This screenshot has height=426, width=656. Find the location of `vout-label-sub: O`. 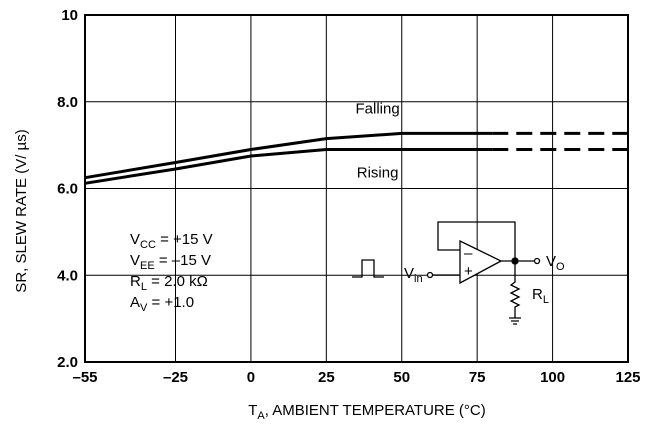

vout-label-sub: O is located at coordinates (560, 267).